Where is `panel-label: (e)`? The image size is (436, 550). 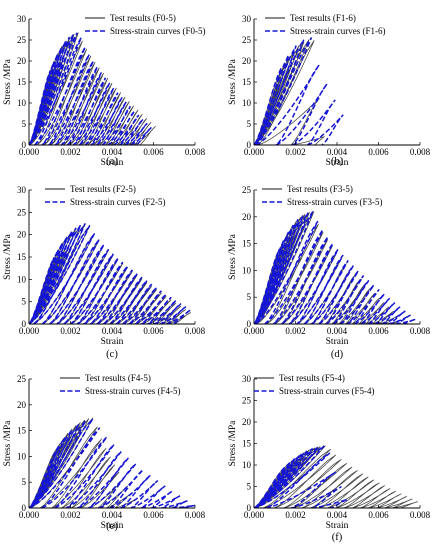 panel-label: (e) is located at coordinates (112, 526).